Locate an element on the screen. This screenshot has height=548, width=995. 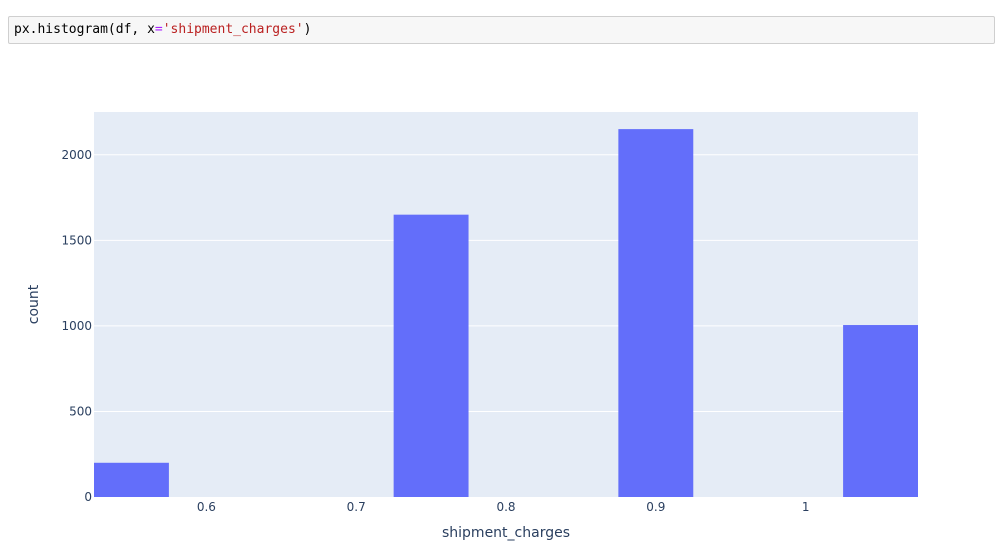
code-line: px.histogram(df, x='shipment_charges') is located at coordinates (162, 30).